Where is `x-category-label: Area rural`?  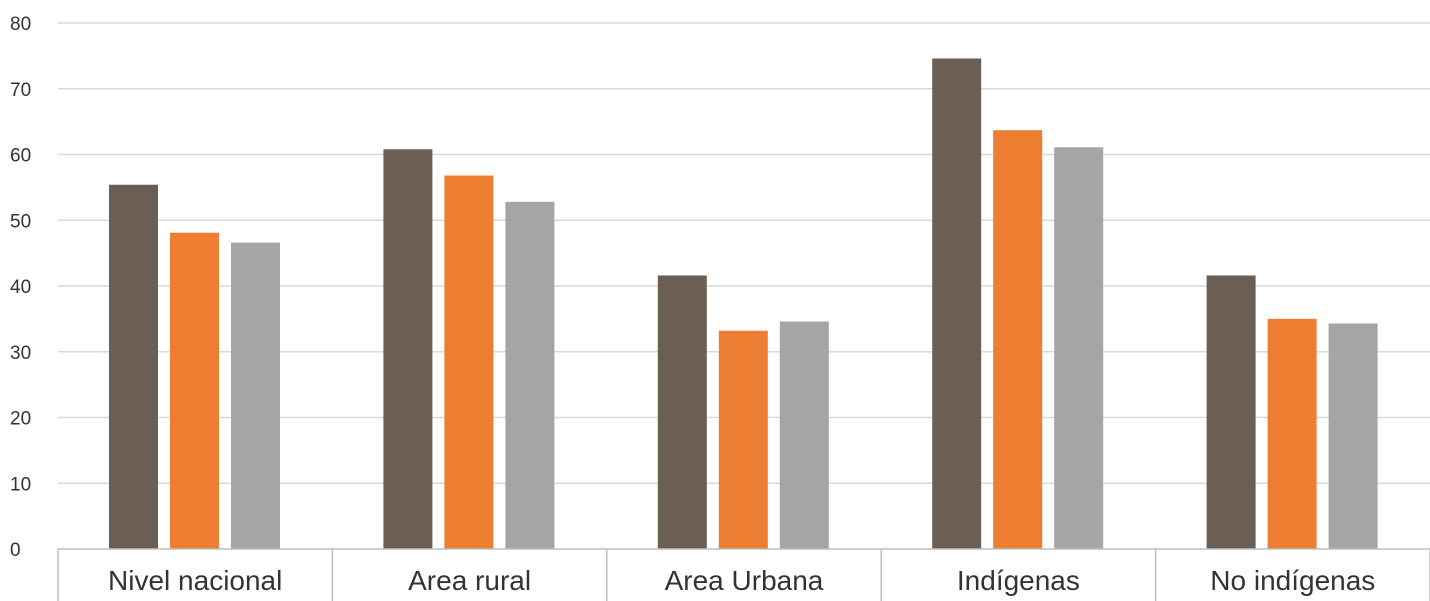 x-category-label: Area rural is located at coordinates (469, 580).